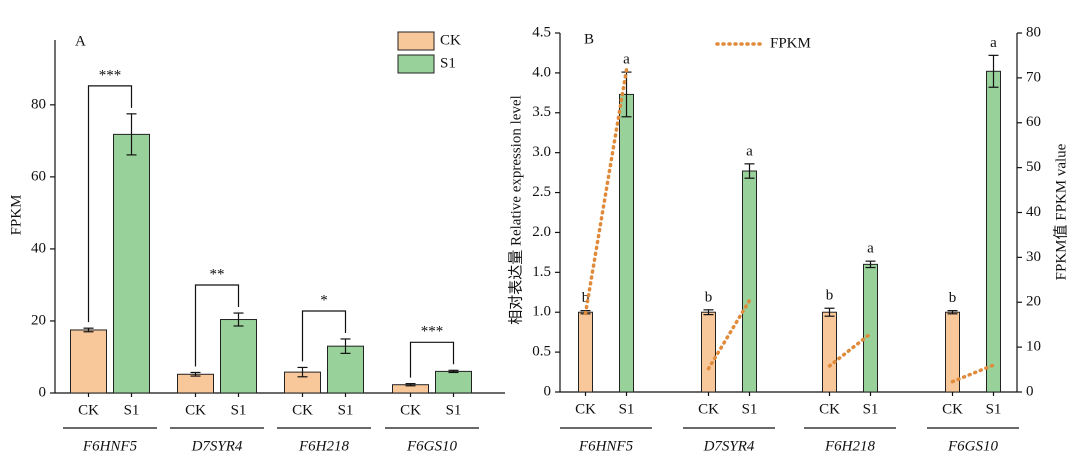 The image size is (1080, 468). What do you see at coordinates (1033, 212) in the screenshot?
I see `y2-tick-label: 40` at bounding box center [1033, 212].